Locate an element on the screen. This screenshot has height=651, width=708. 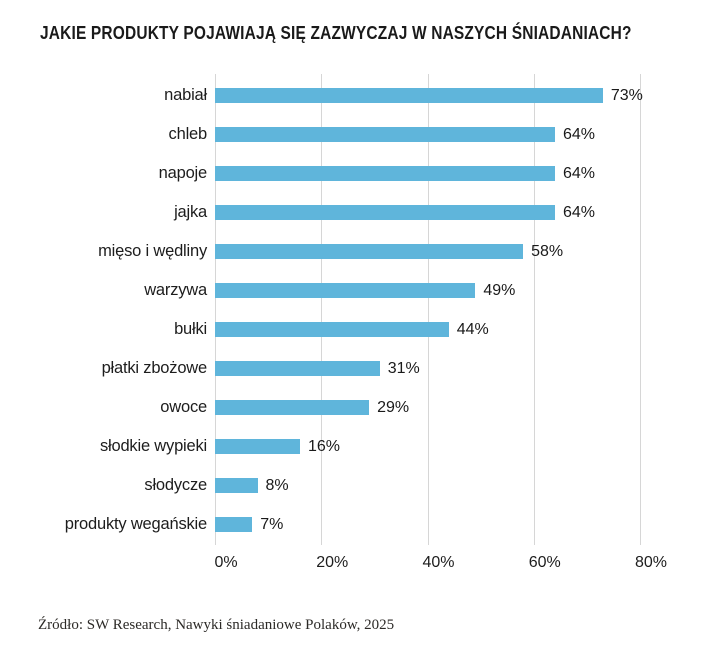
value-label: 58% is located at coordinates (547, 251).